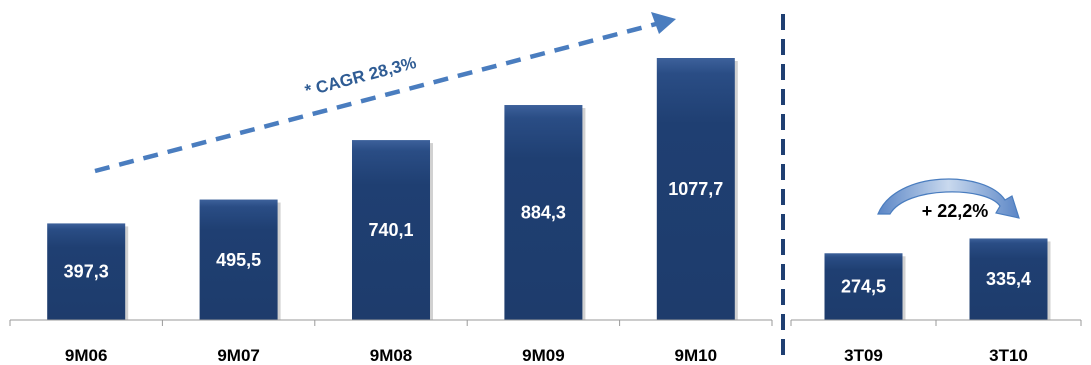  I want to click on bar-9m06, so click(86, 271).